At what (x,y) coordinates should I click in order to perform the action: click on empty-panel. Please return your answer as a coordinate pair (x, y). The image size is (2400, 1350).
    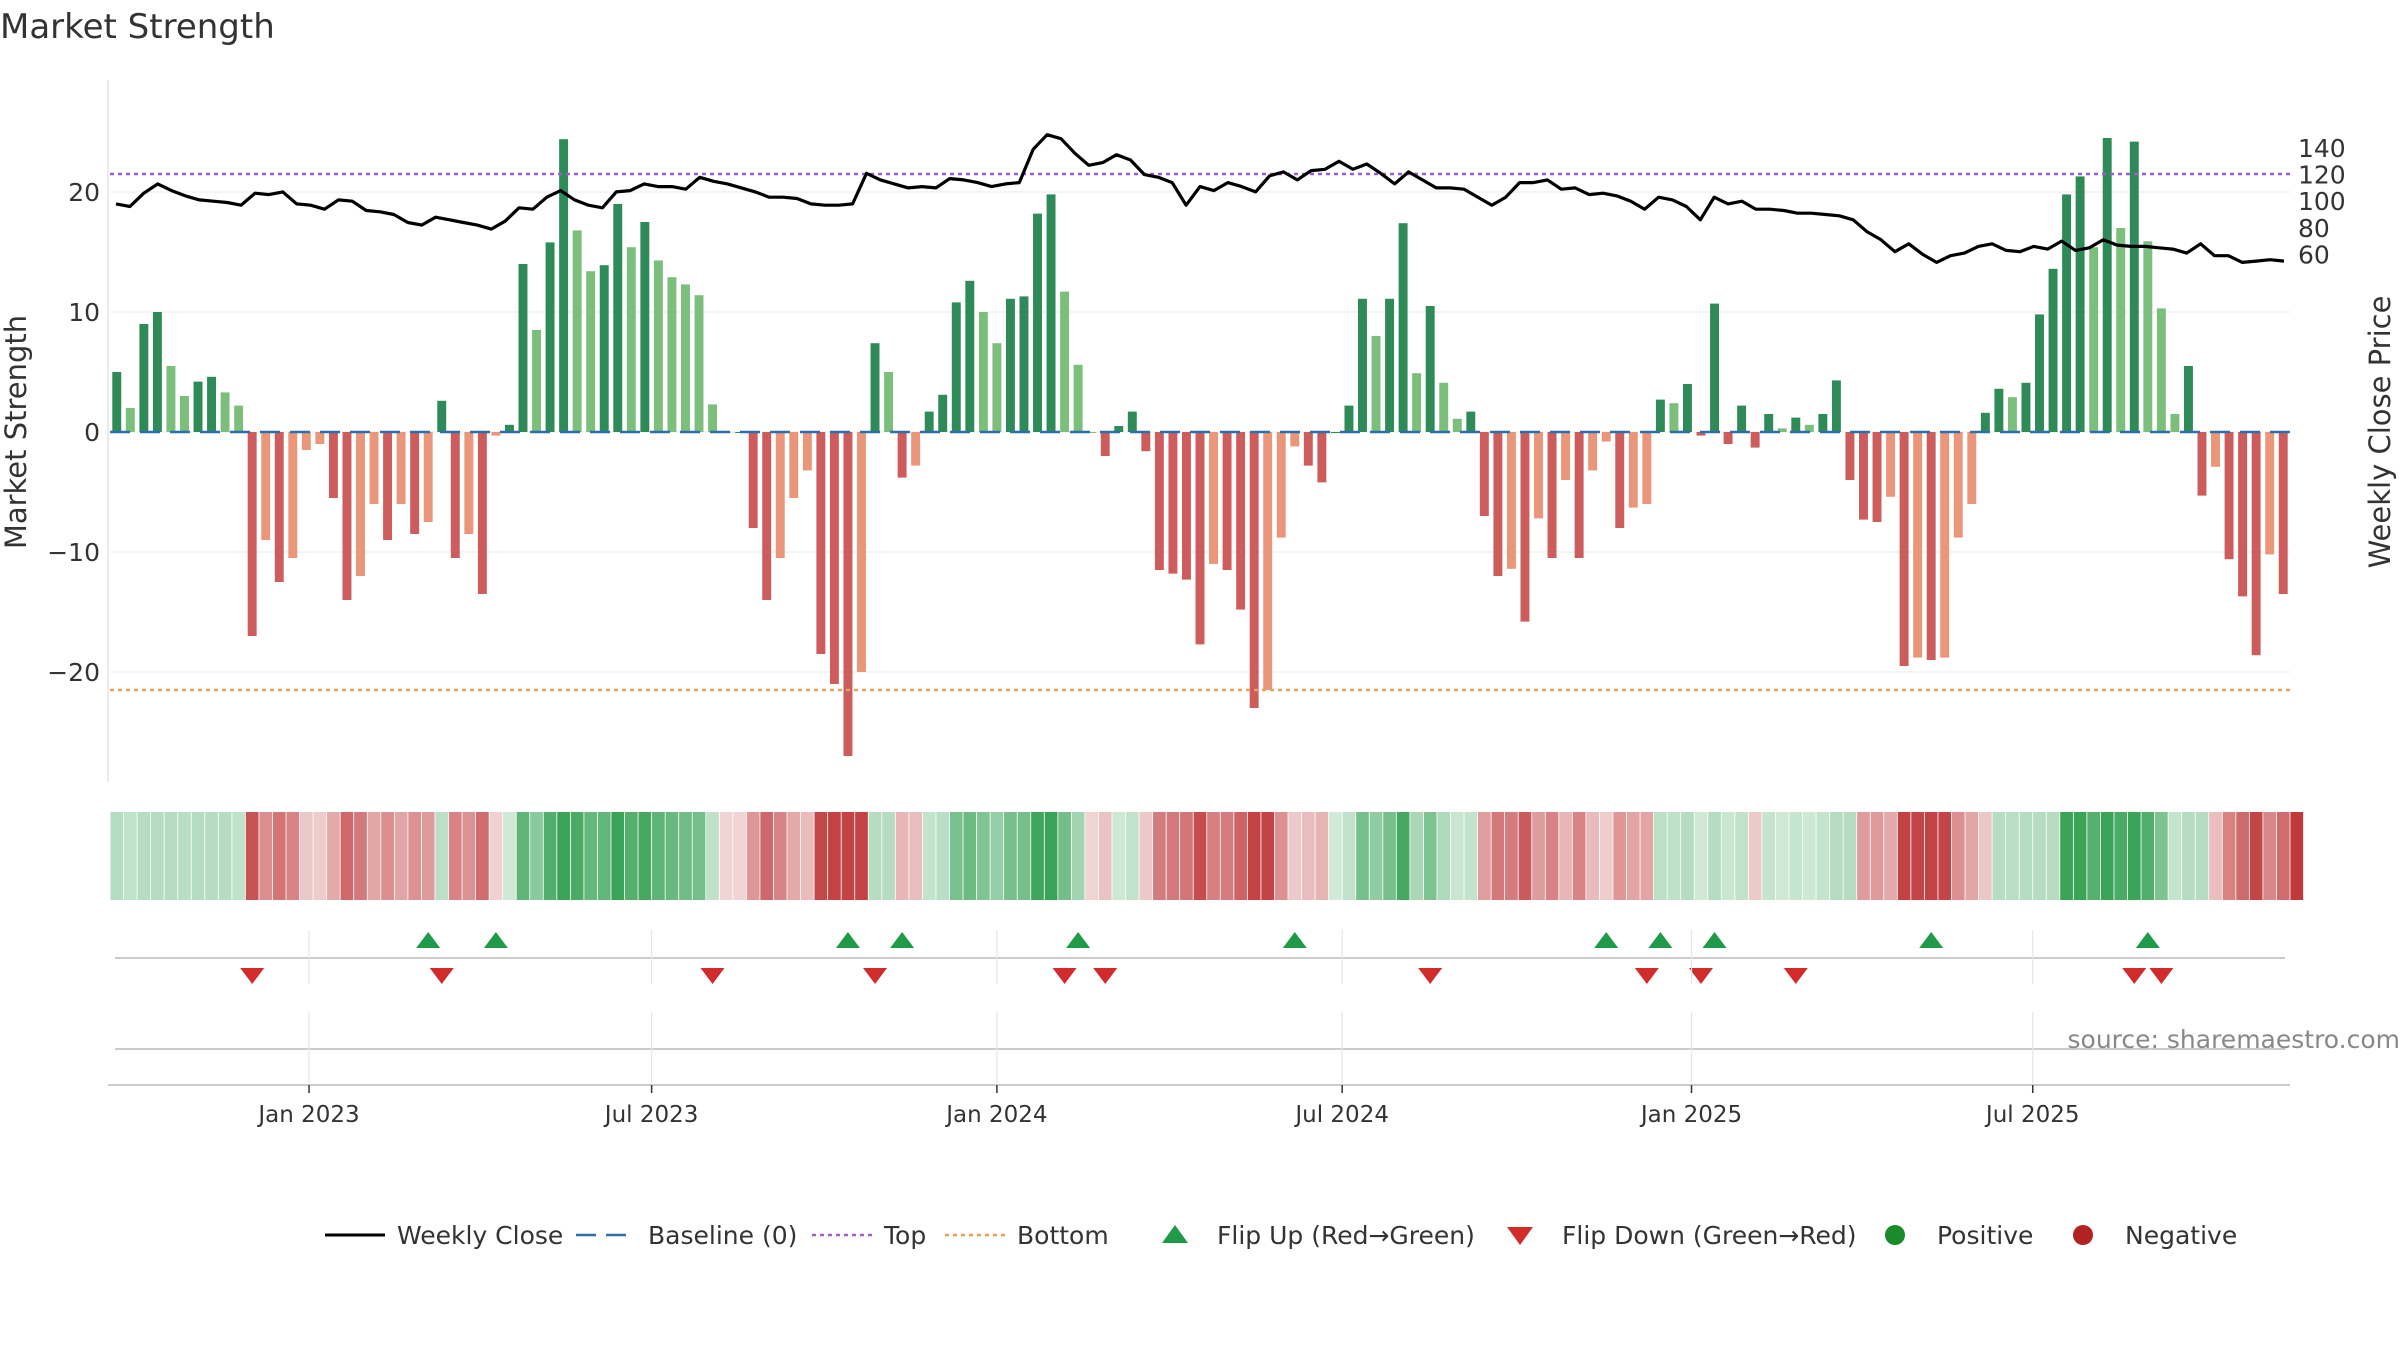
    Looking at the image, I should click on (1199, 1067).